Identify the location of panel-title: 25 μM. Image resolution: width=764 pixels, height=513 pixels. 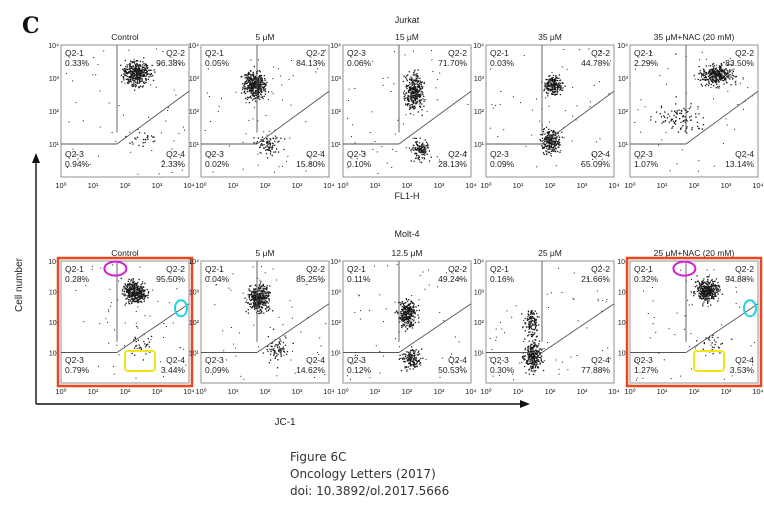
(550, 253).